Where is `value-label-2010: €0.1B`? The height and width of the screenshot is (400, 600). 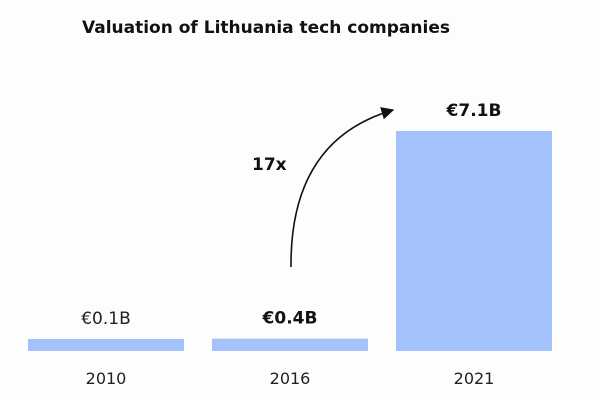
value-label-2010: €0.1B is located at coordinates (106, 319).